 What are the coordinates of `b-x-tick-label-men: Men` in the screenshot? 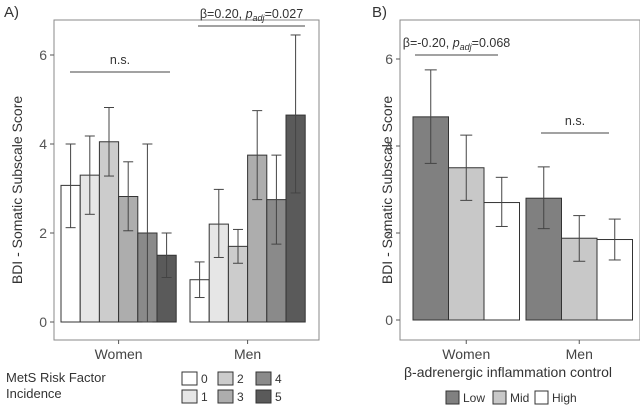 It's located at (579, 354).